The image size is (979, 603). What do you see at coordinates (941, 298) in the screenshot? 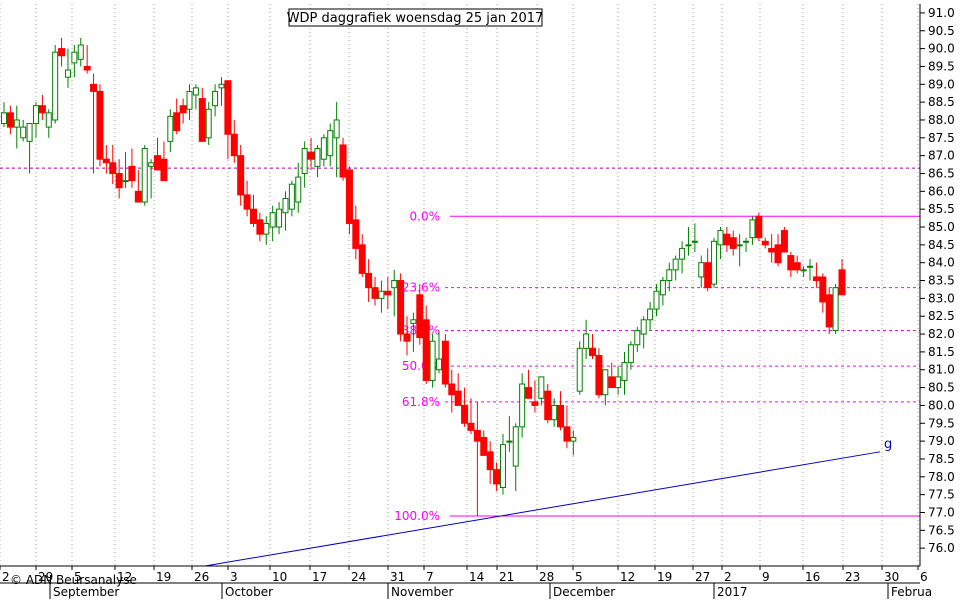
I see `y-tick-label: 83.0` at bounding box center [941, 298].